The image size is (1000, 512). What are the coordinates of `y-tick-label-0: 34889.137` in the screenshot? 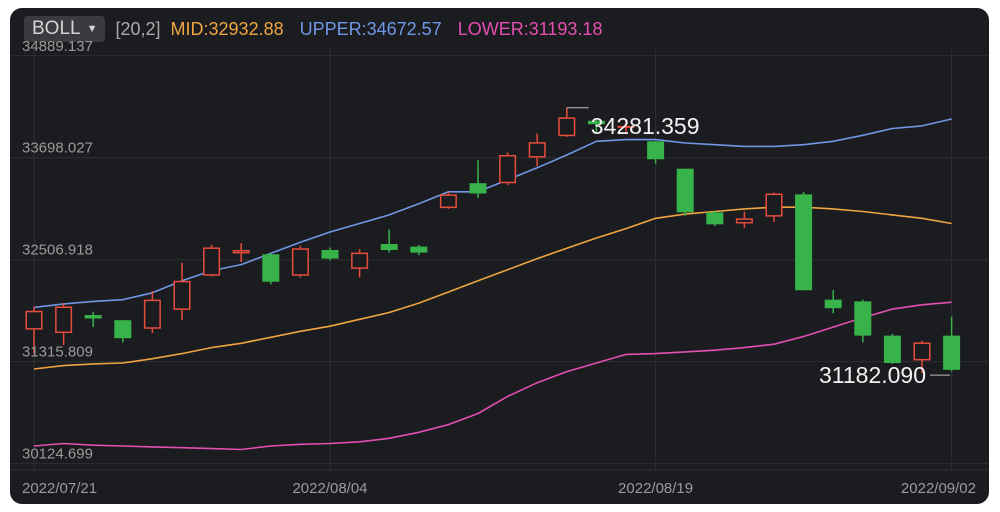 It's located at (57, 46).